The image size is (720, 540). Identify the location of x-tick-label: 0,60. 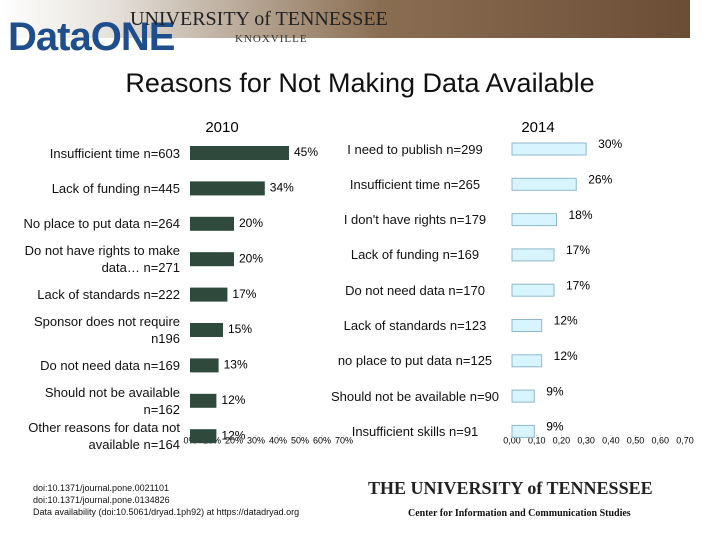
(661, 440).